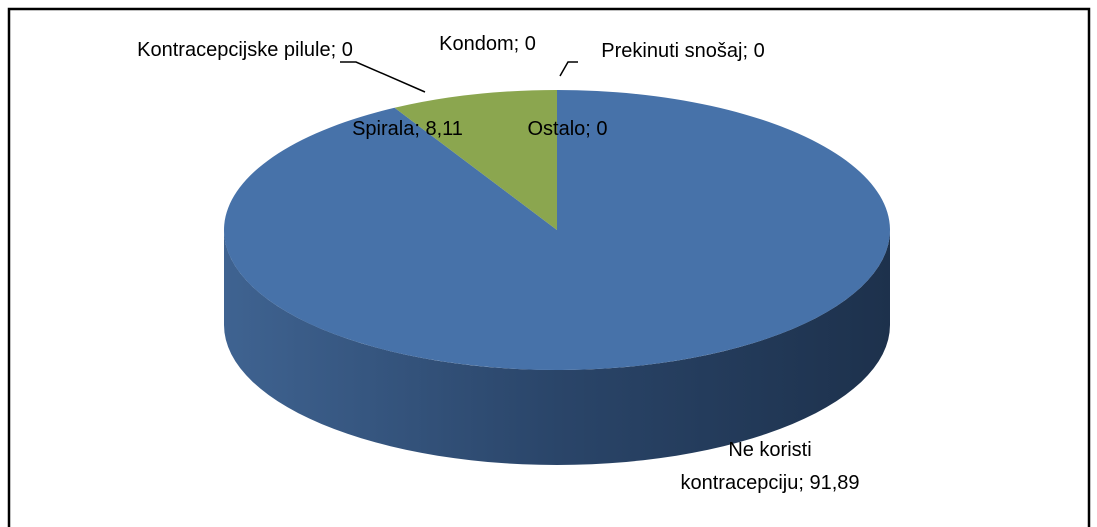  I want to click on data-label: Prekinuti snošaj; 0, so click(683, 51).